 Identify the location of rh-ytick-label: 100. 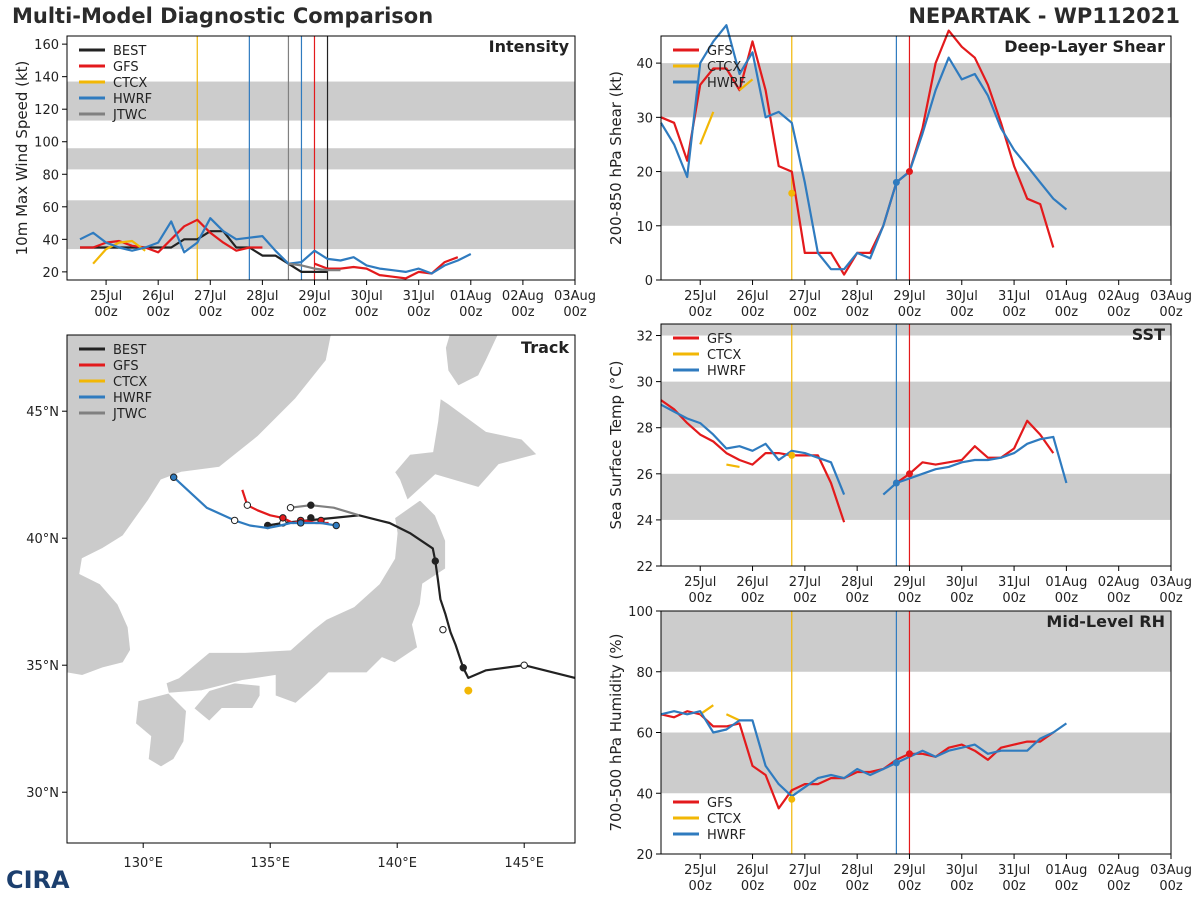
(640, 612).